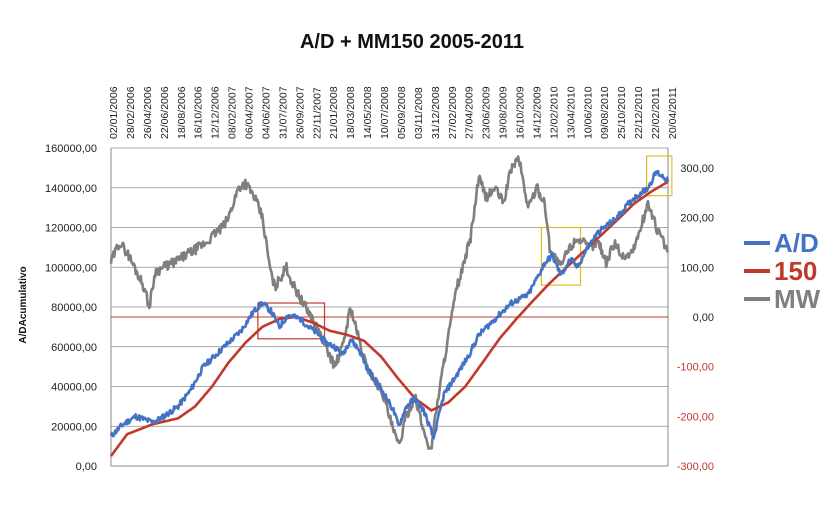  I want to click on y-axis-label: A/DAcumulativo, so click(23, 304).